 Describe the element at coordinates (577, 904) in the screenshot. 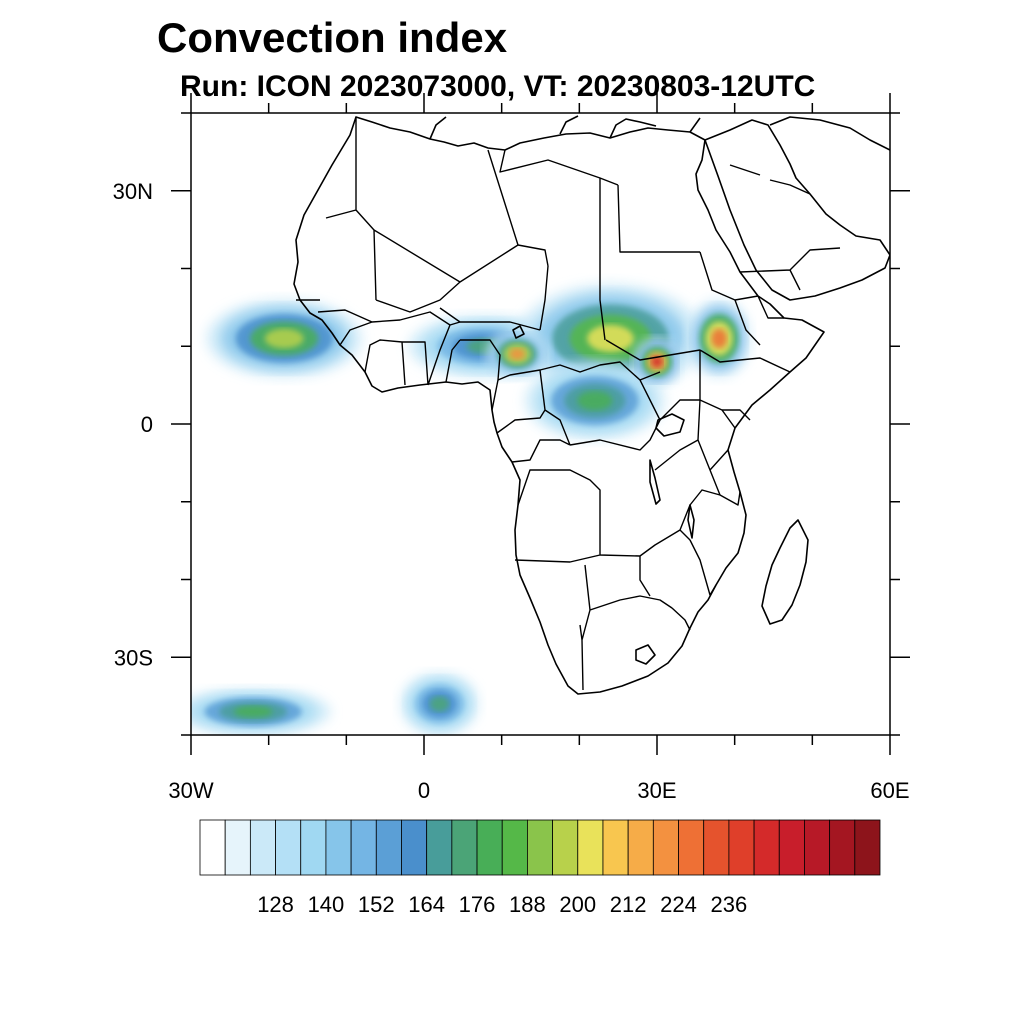

I see `colorbar-label: 200` at that location.